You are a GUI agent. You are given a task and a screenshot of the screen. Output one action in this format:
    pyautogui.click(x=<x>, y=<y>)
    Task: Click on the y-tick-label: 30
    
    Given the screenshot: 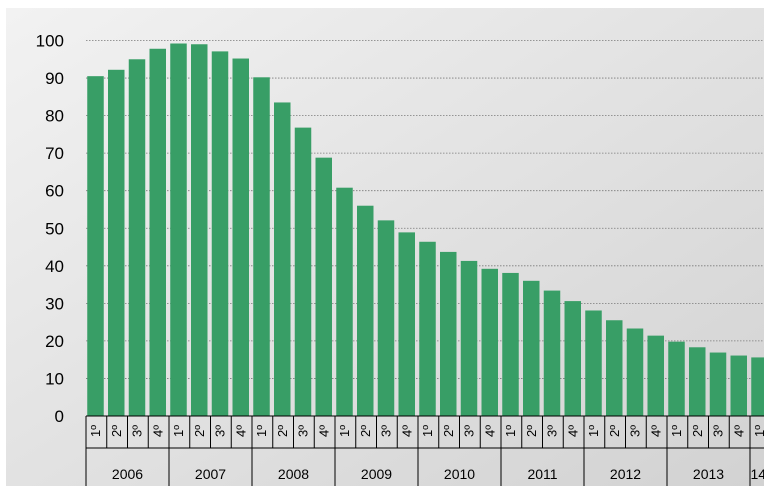 What is the action you would take?
    pyautogui.click(x=54, y=303)
    